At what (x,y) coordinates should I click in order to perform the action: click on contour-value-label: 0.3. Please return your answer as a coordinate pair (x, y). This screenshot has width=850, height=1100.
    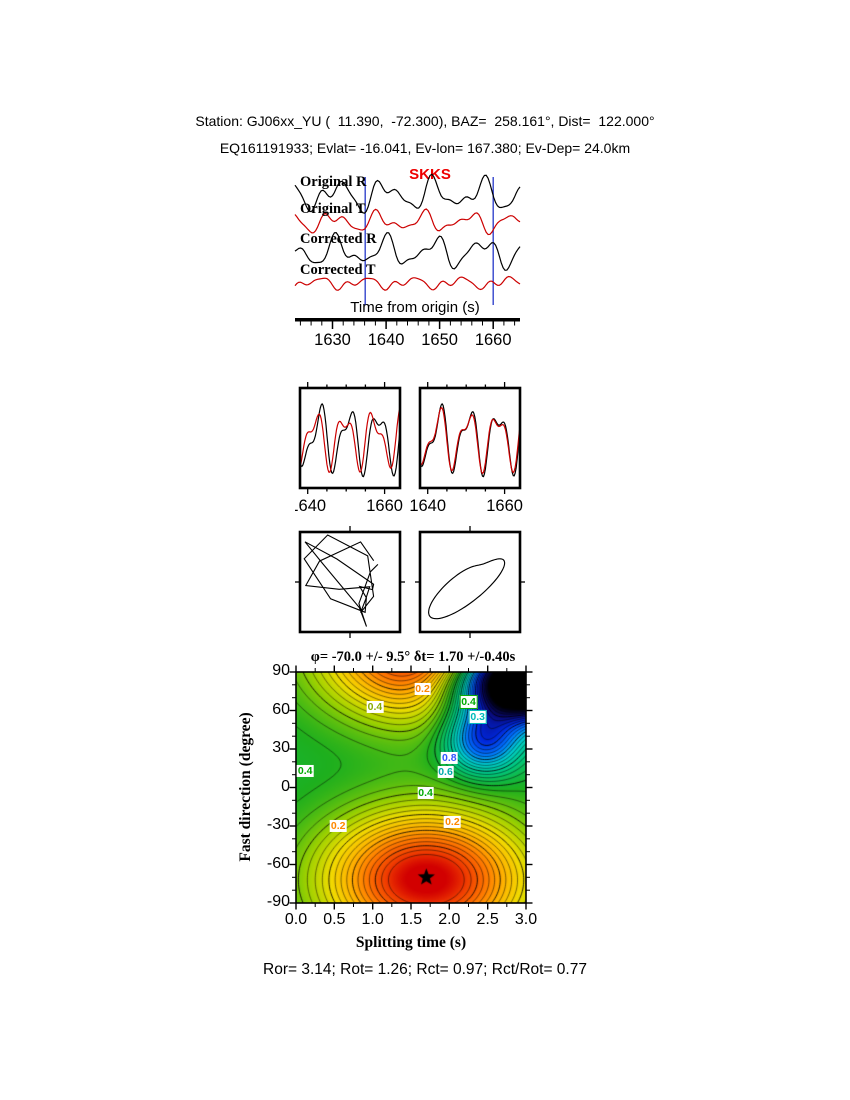
    Looking at the image, I should click on (477, 716).